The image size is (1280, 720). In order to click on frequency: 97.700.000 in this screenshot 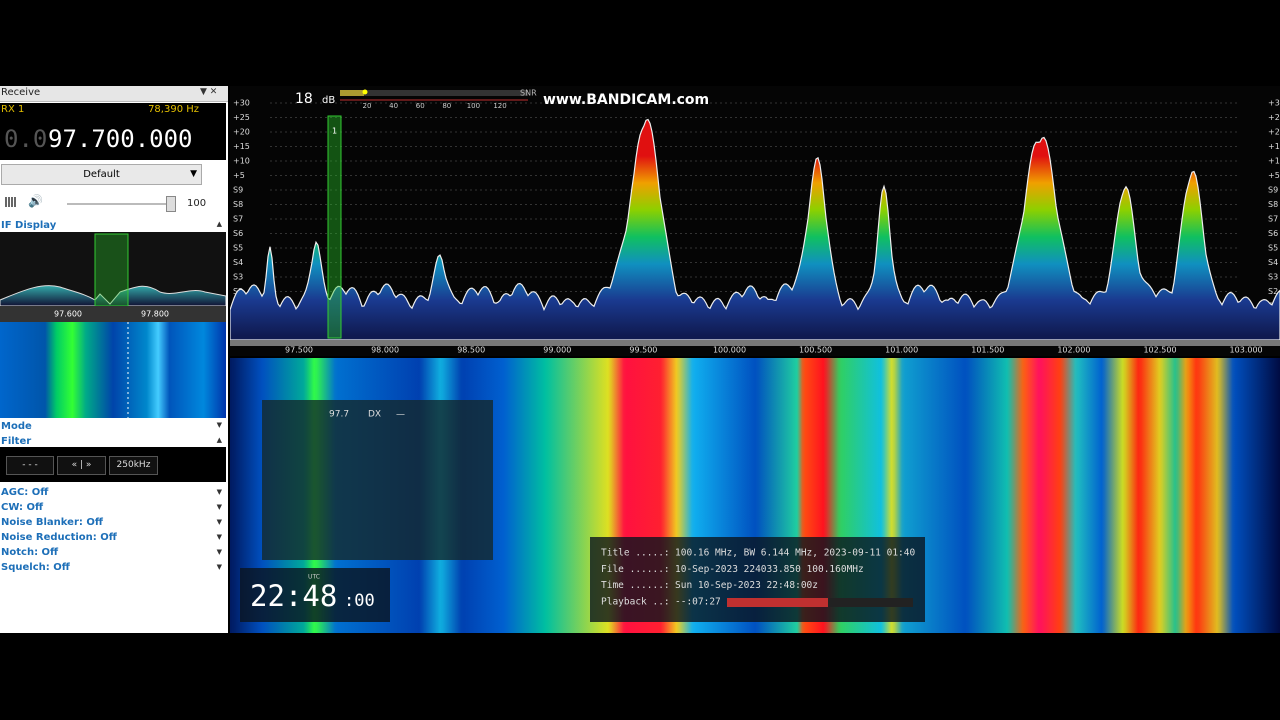, I will do `click(120, 139)`.